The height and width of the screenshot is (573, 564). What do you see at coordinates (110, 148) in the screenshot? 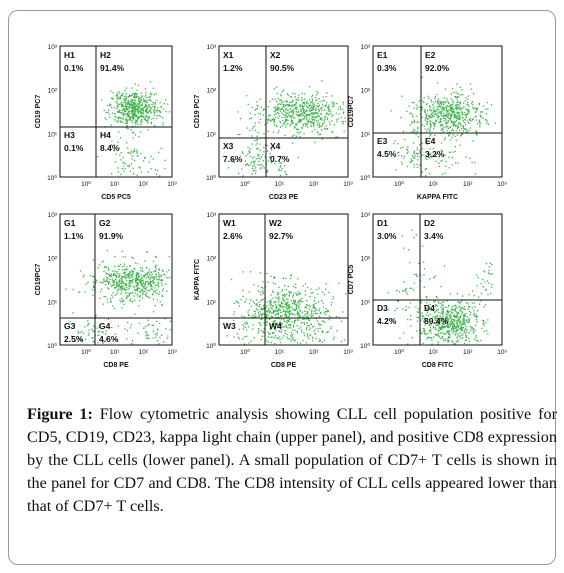
I see `plot-h-quadrant-pct: 8.4%` at bounding box center [110, 148].